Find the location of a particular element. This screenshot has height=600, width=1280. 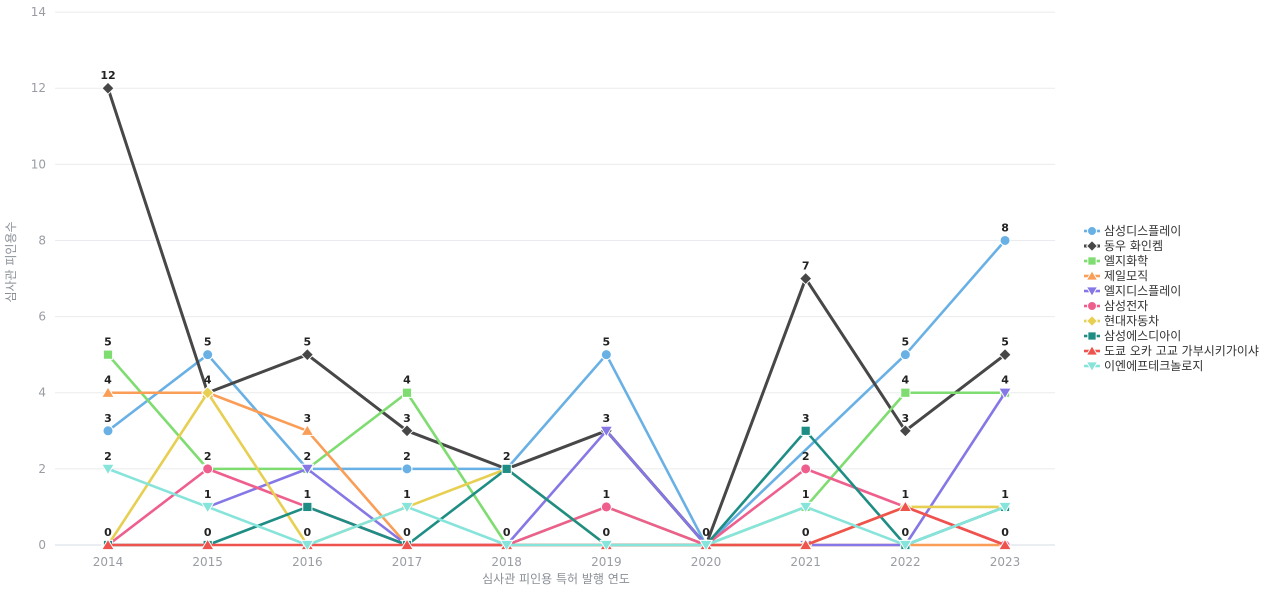

y-axis-title: 심사관 피인용수 is located at coordinates (11, 261).